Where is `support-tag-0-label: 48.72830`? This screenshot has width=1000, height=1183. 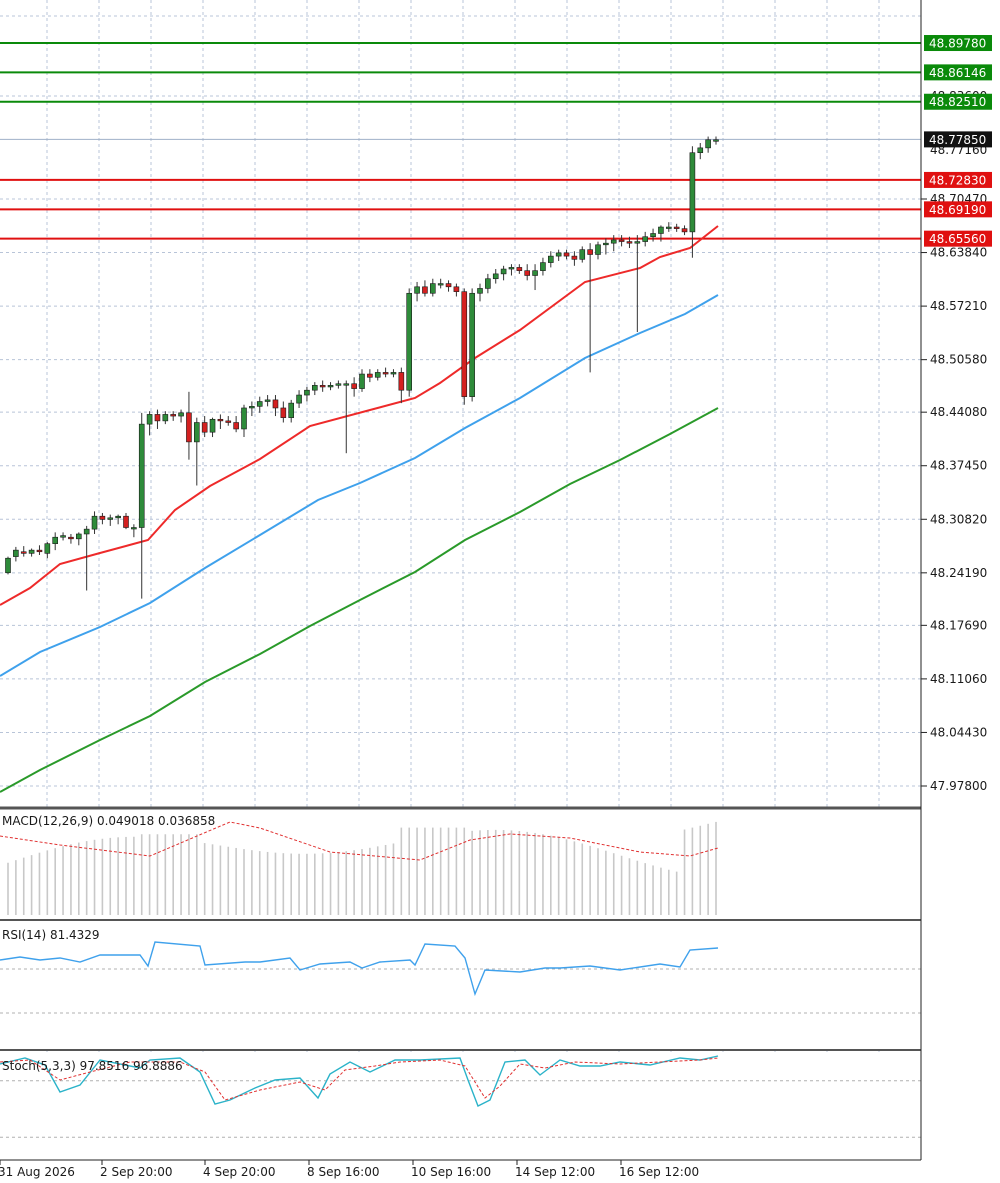
support-tag-0-label: 48.72830 is located at coordinates (957, 180).